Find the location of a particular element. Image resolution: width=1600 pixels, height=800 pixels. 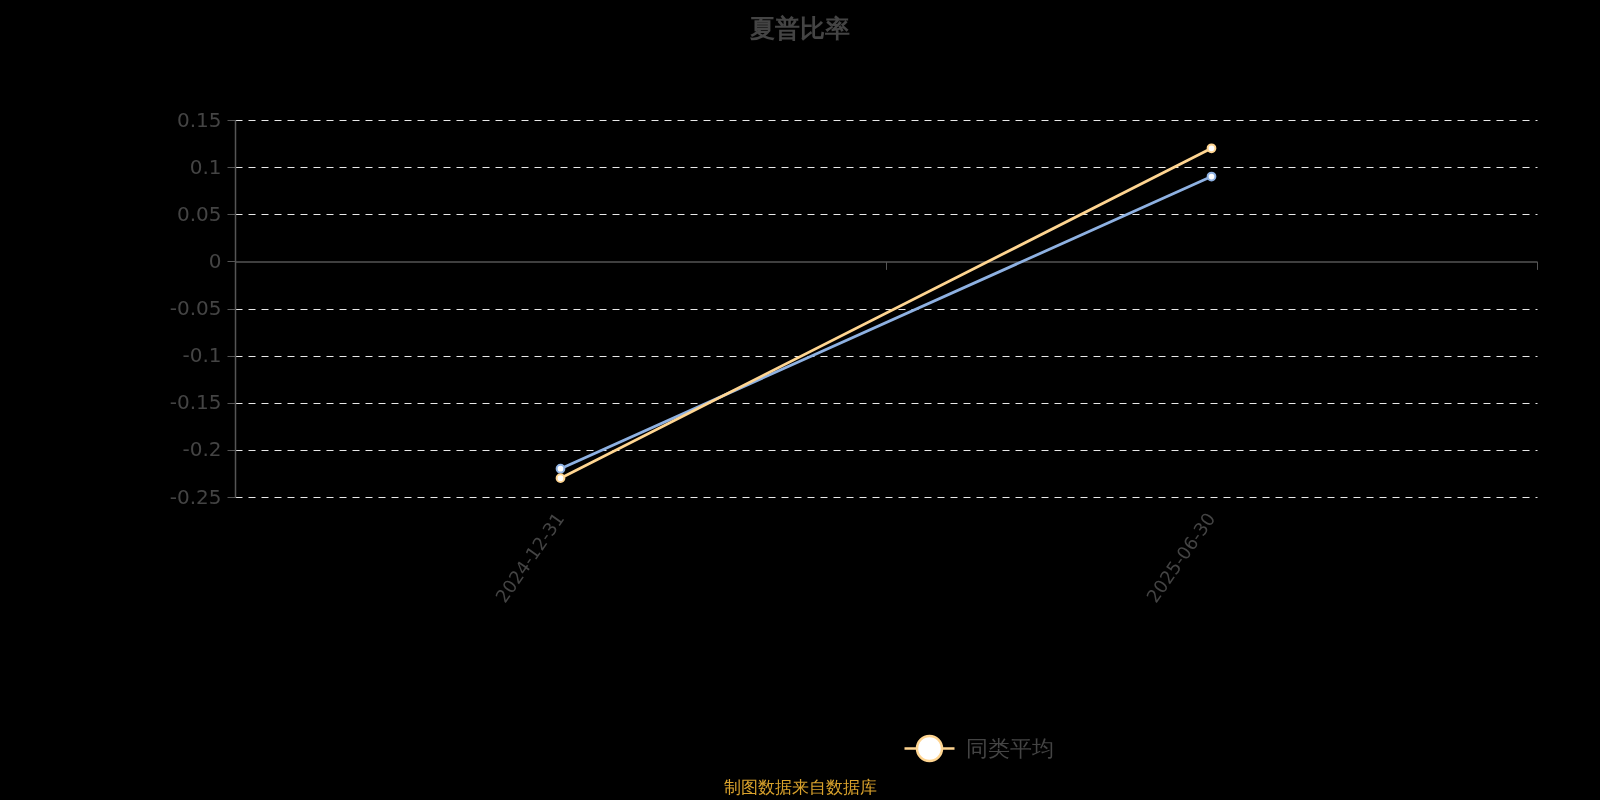

y-tick-label: -0.1 is located at coordinates (202, 355).